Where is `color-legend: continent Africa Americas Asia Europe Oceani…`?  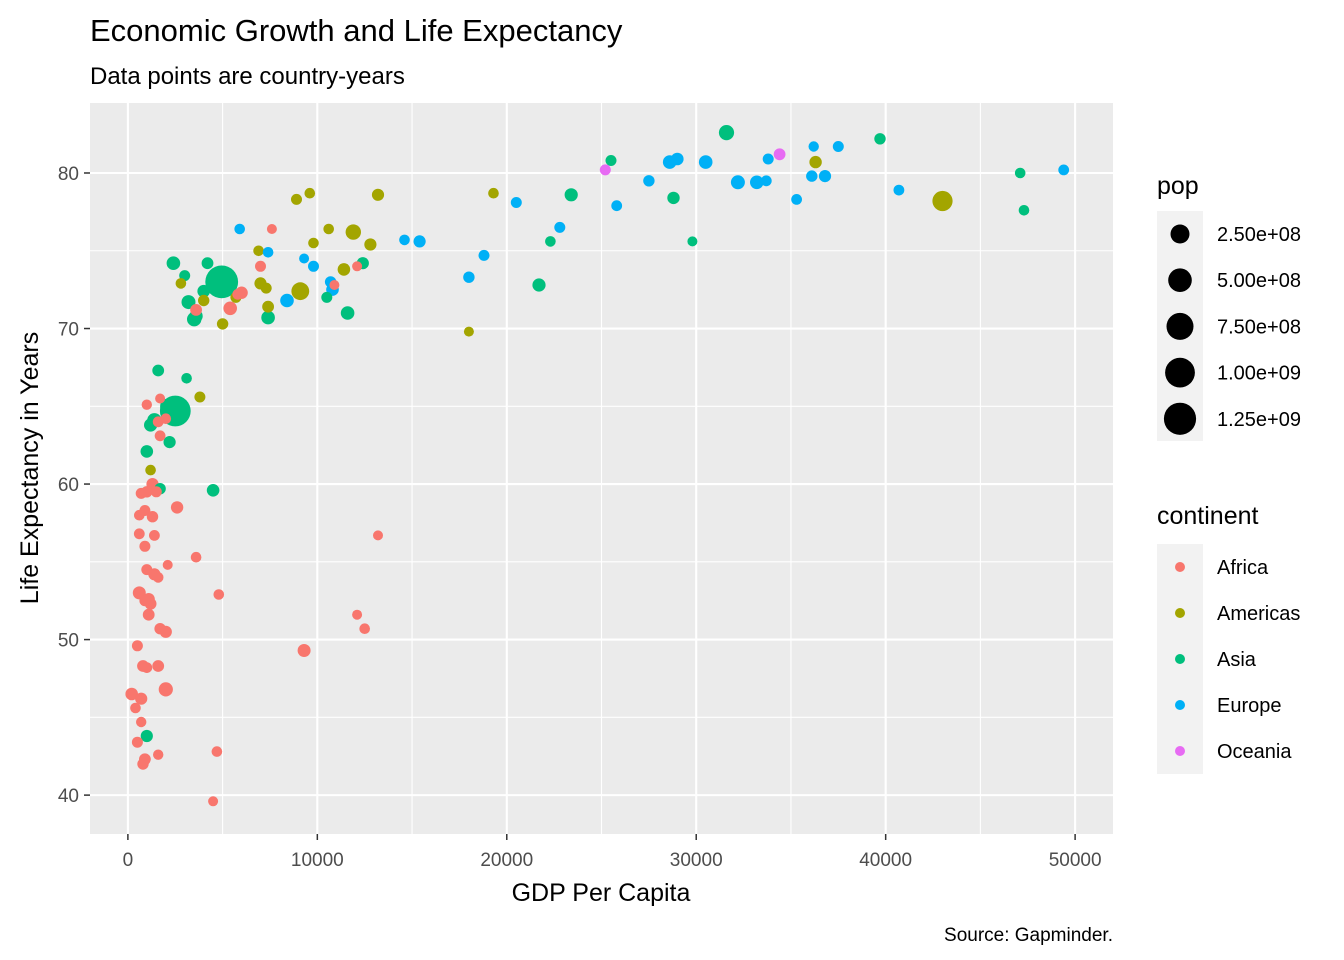
color-legend: continent Africa Americas Asia Europe Oceani… is located at coordinates (1228, 638).